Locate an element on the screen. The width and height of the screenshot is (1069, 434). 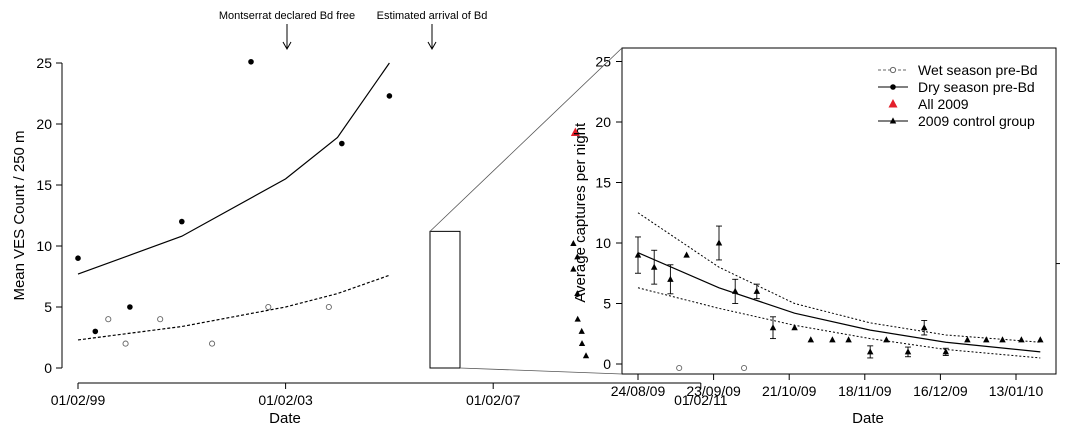
wet-season-fit-curve is located at coordinates (233, 307).